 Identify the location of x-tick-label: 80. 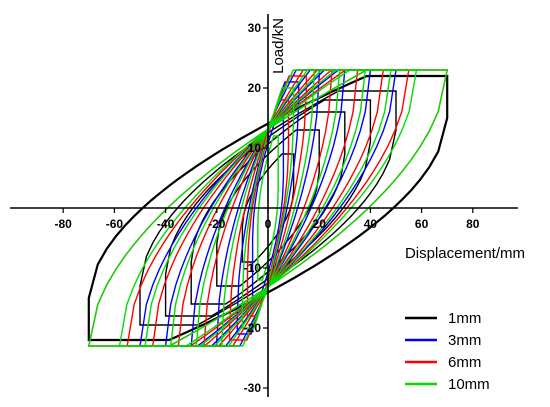
(473, 224).